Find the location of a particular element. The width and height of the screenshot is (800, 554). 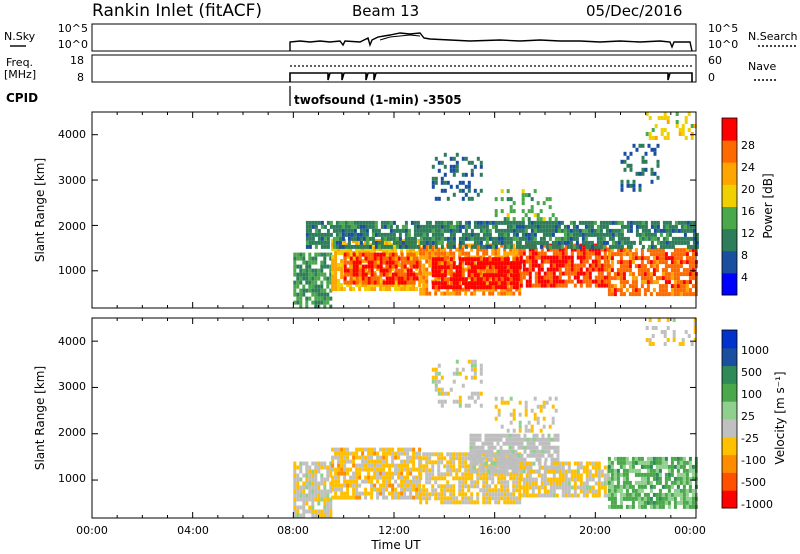

freq-tick-bottom: 8 is located at coordinates (80, 77).